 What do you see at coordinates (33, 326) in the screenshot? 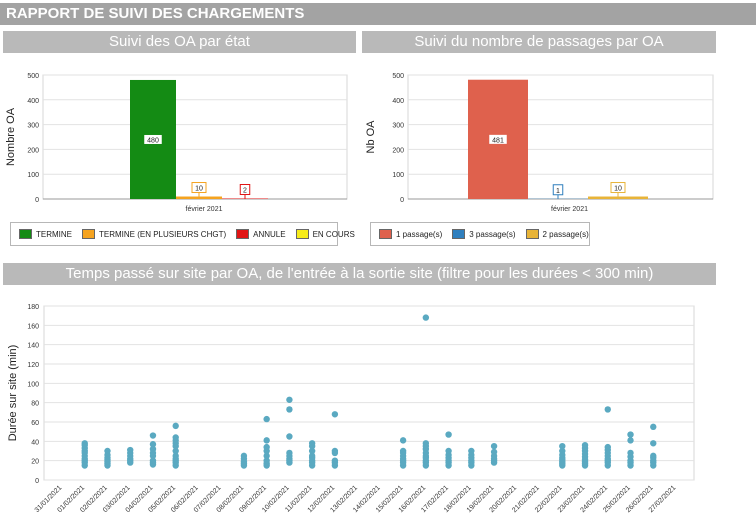
I see `y-tick-label: 160` at bounding box center [33, 326].